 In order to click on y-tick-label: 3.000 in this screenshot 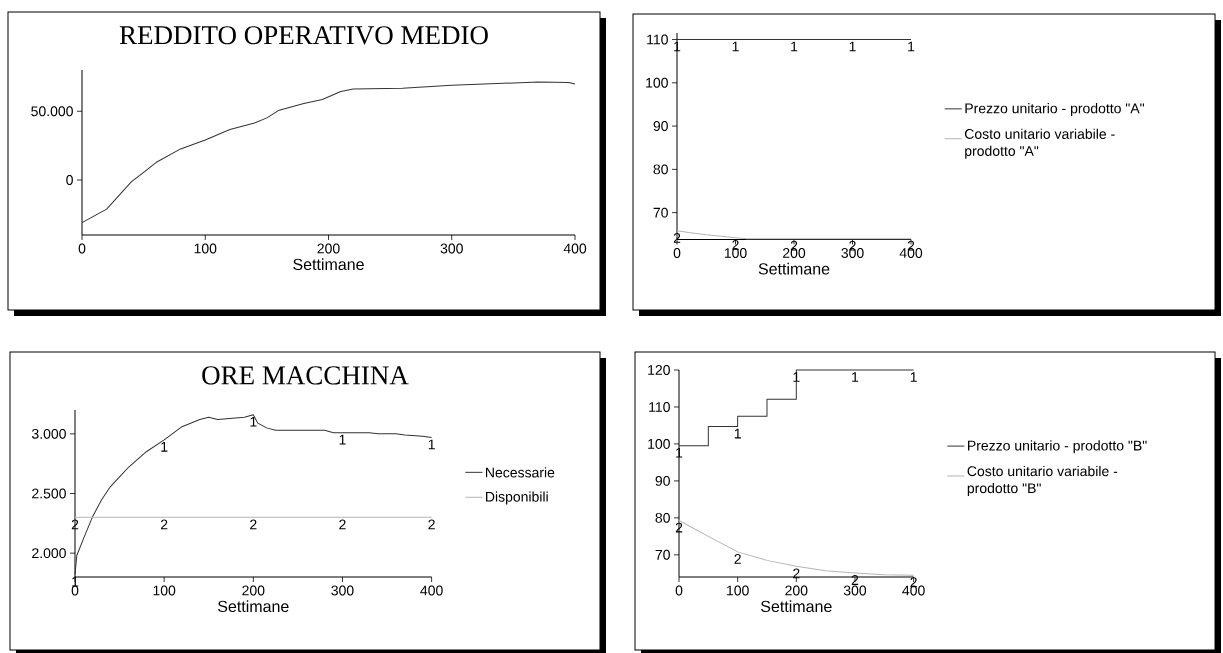, I will do `click(48, 433)`.